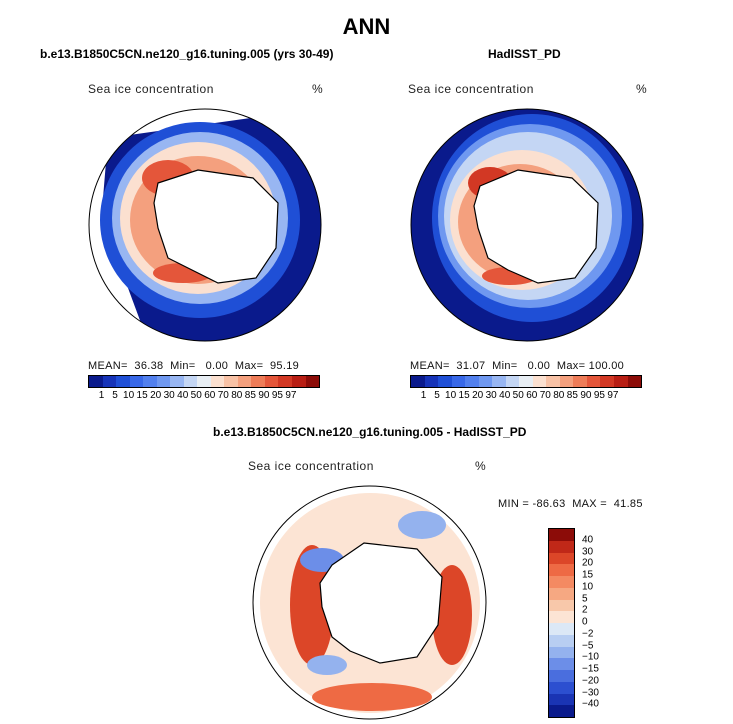  I want to click on panel3-map, so click(369, 602).